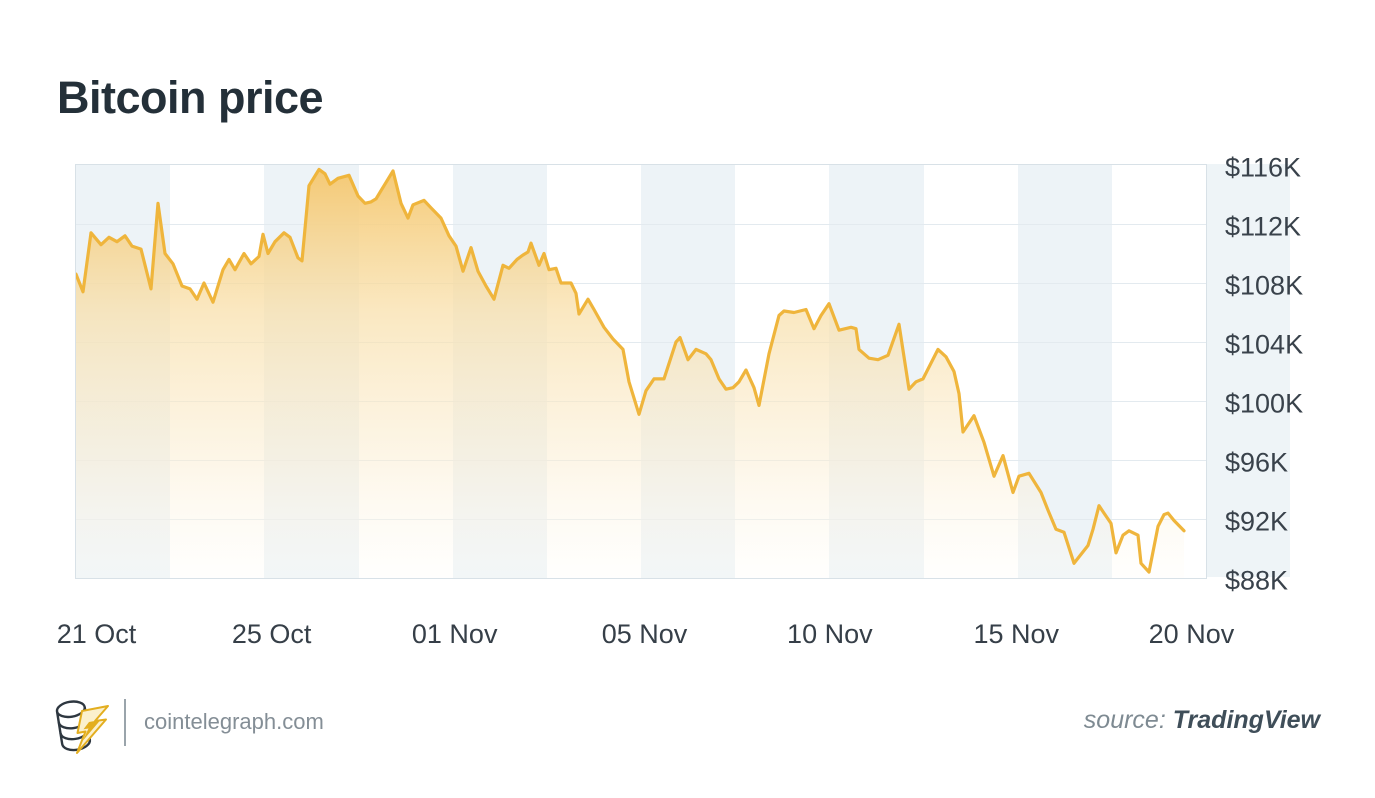 This screenshot has height=798, width=1375. What do you see at coordinates (1263, 167) in the screenshot?
I see `y-tick-label: $116K` at bounding box center [1263, 167].